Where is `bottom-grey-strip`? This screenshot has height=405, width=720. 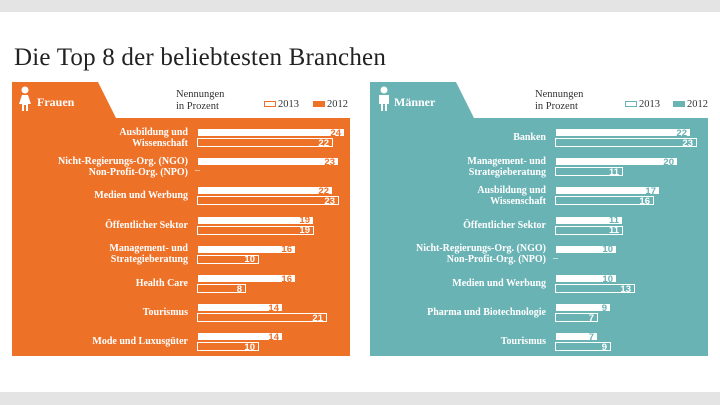 bottom-grey-strip is located at coordinates (360, 398).